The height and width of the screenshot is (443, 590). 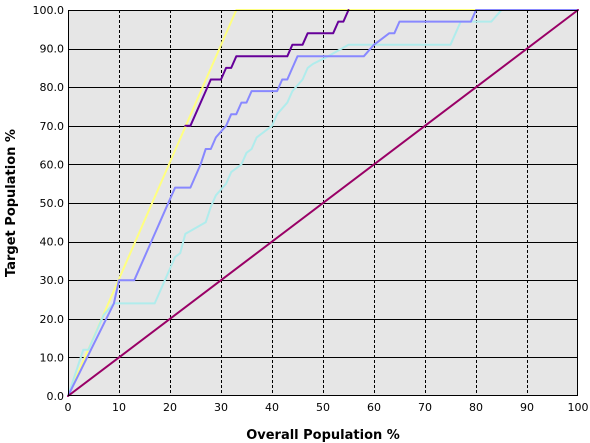 I want to click on y-tick-label: 60.0, so click(x=52, y=164).